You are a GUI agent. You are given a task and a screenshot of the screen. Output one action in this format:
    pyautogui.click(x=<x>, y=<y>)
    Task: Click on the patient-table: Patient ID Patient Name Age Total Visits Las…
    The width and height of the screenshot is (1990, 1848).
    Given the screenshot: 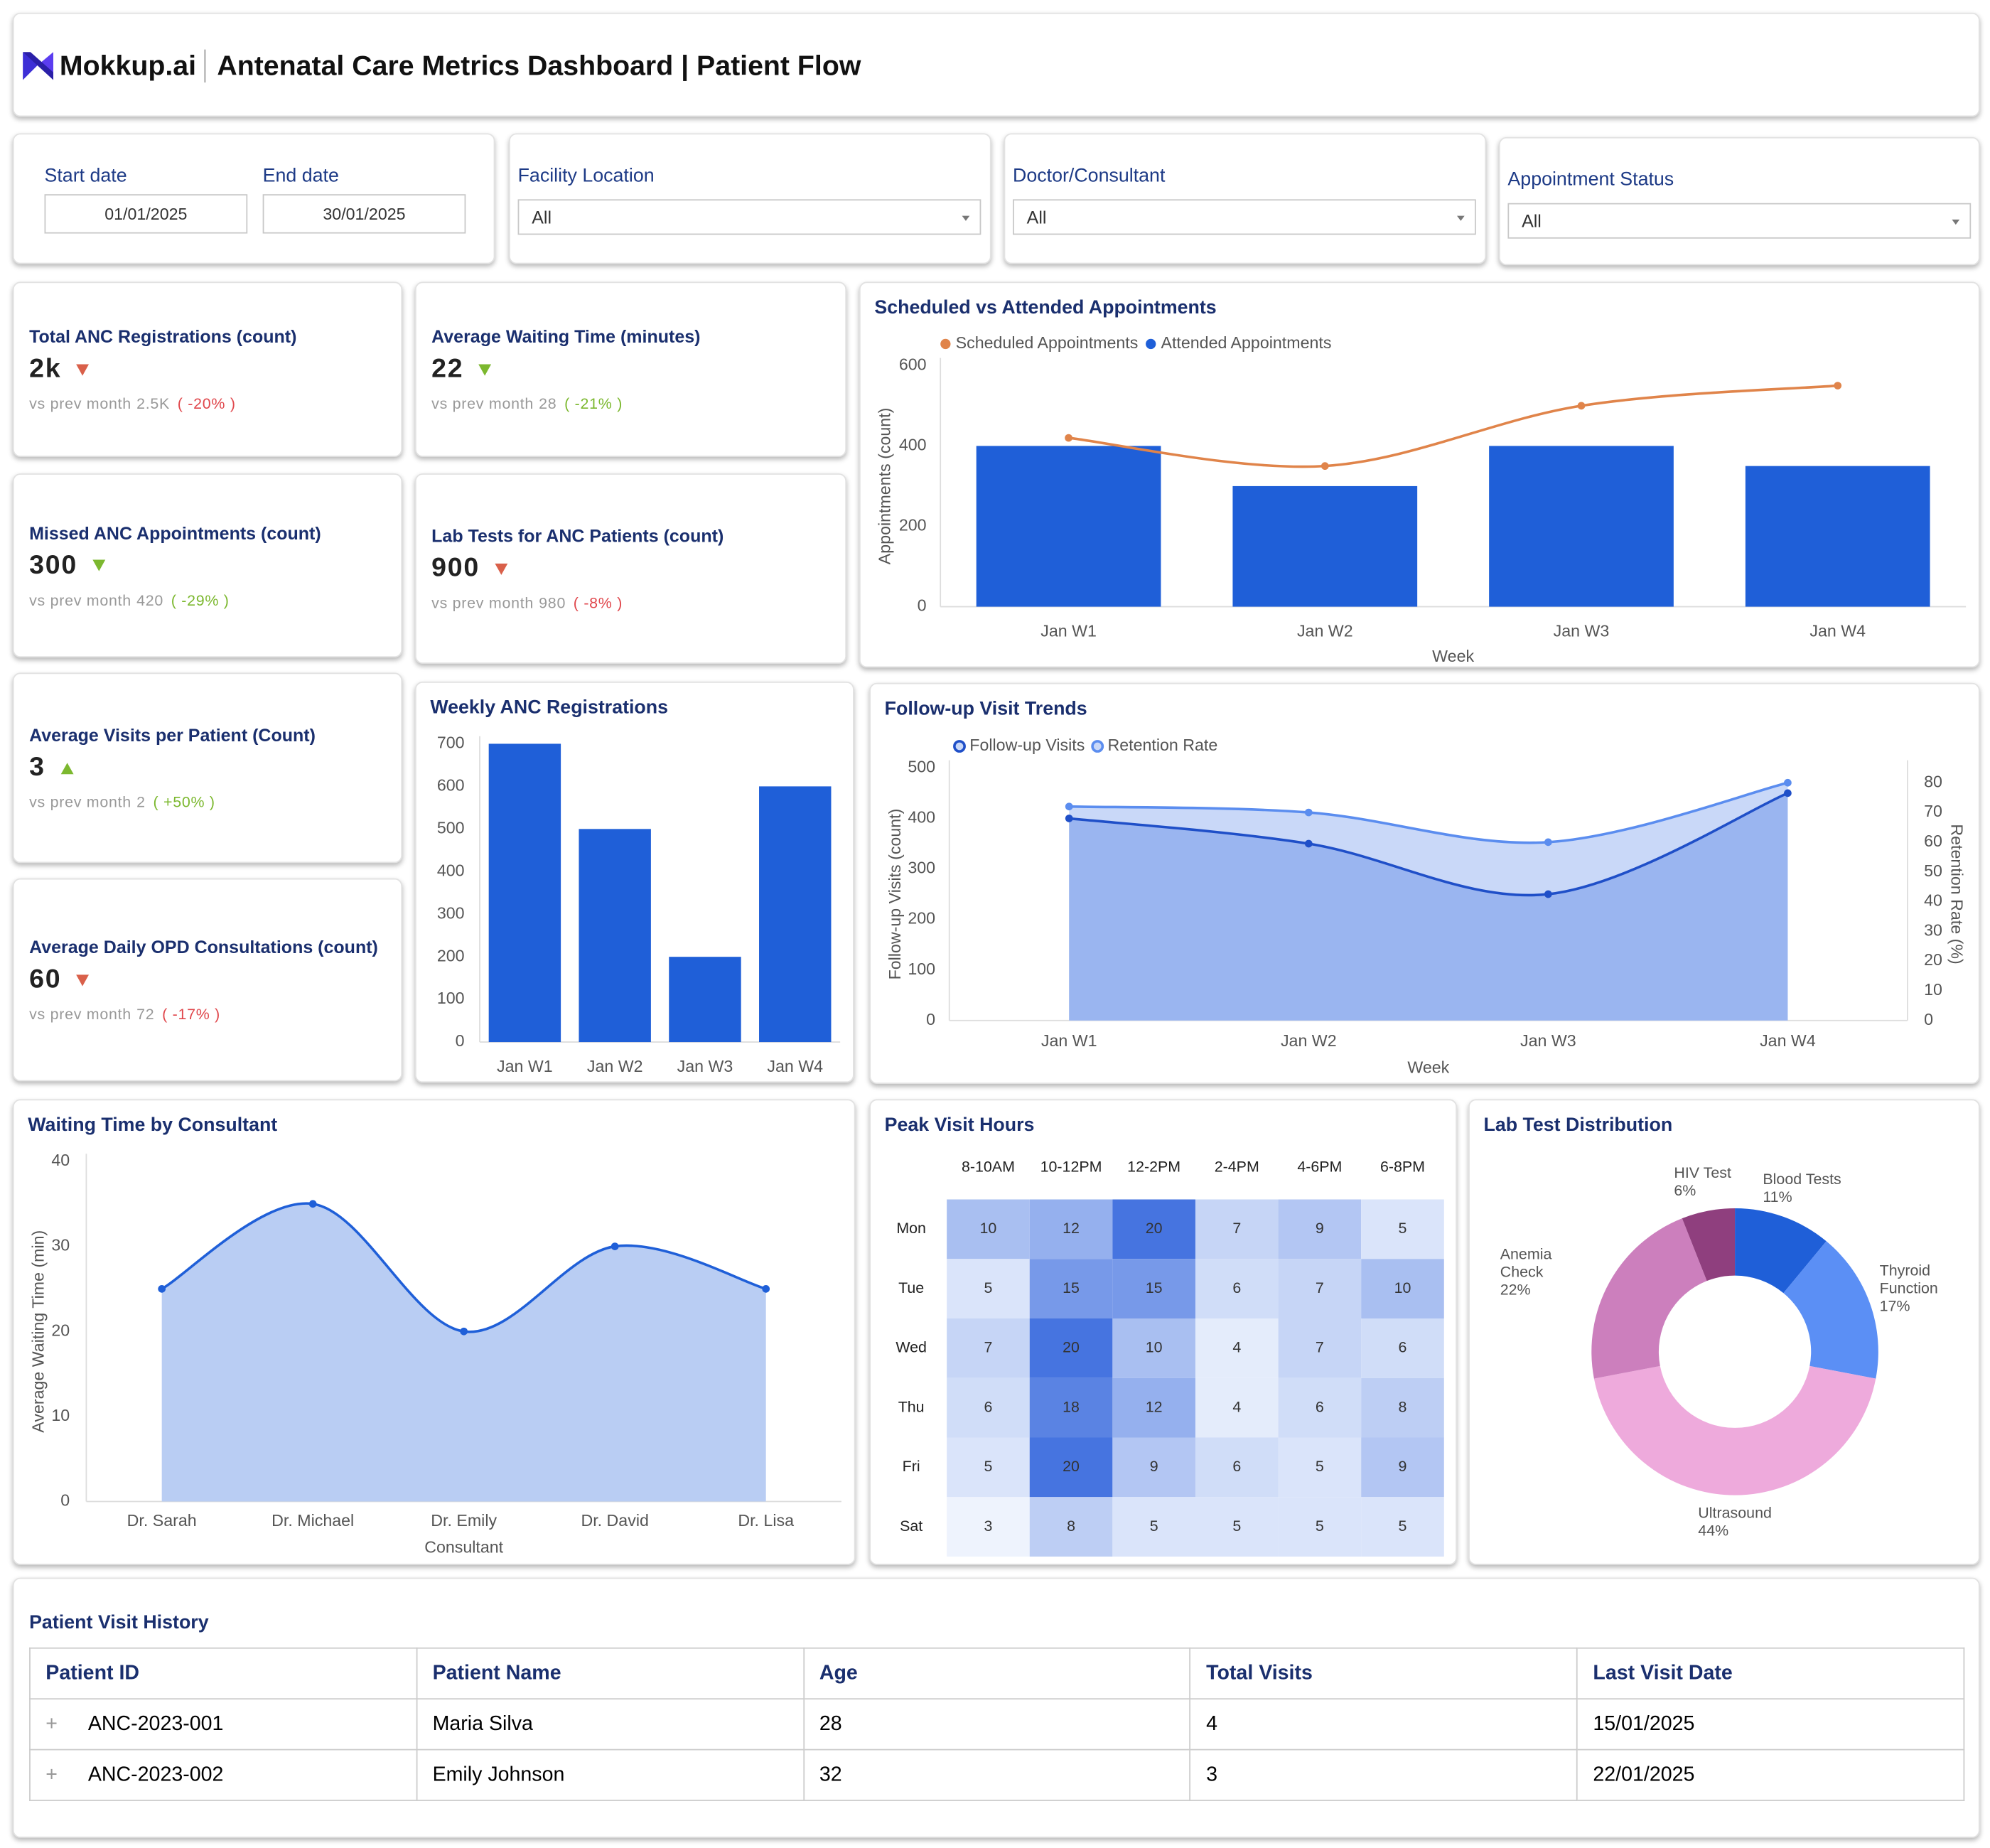 What is the action you would take?
    pyautogui.click(x=997, y=1724)
    